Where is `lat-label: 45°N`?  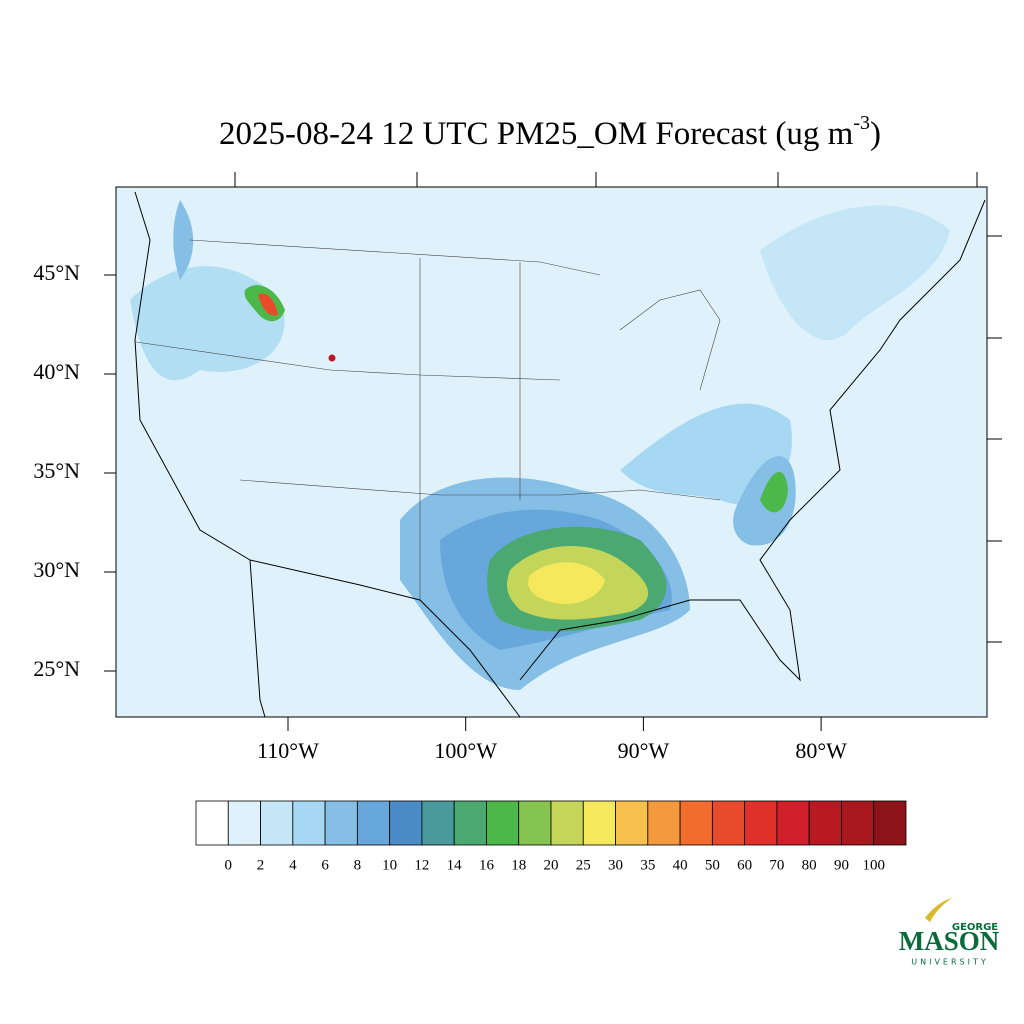 lat-label: 45°N is located at coordinates (56, 272).